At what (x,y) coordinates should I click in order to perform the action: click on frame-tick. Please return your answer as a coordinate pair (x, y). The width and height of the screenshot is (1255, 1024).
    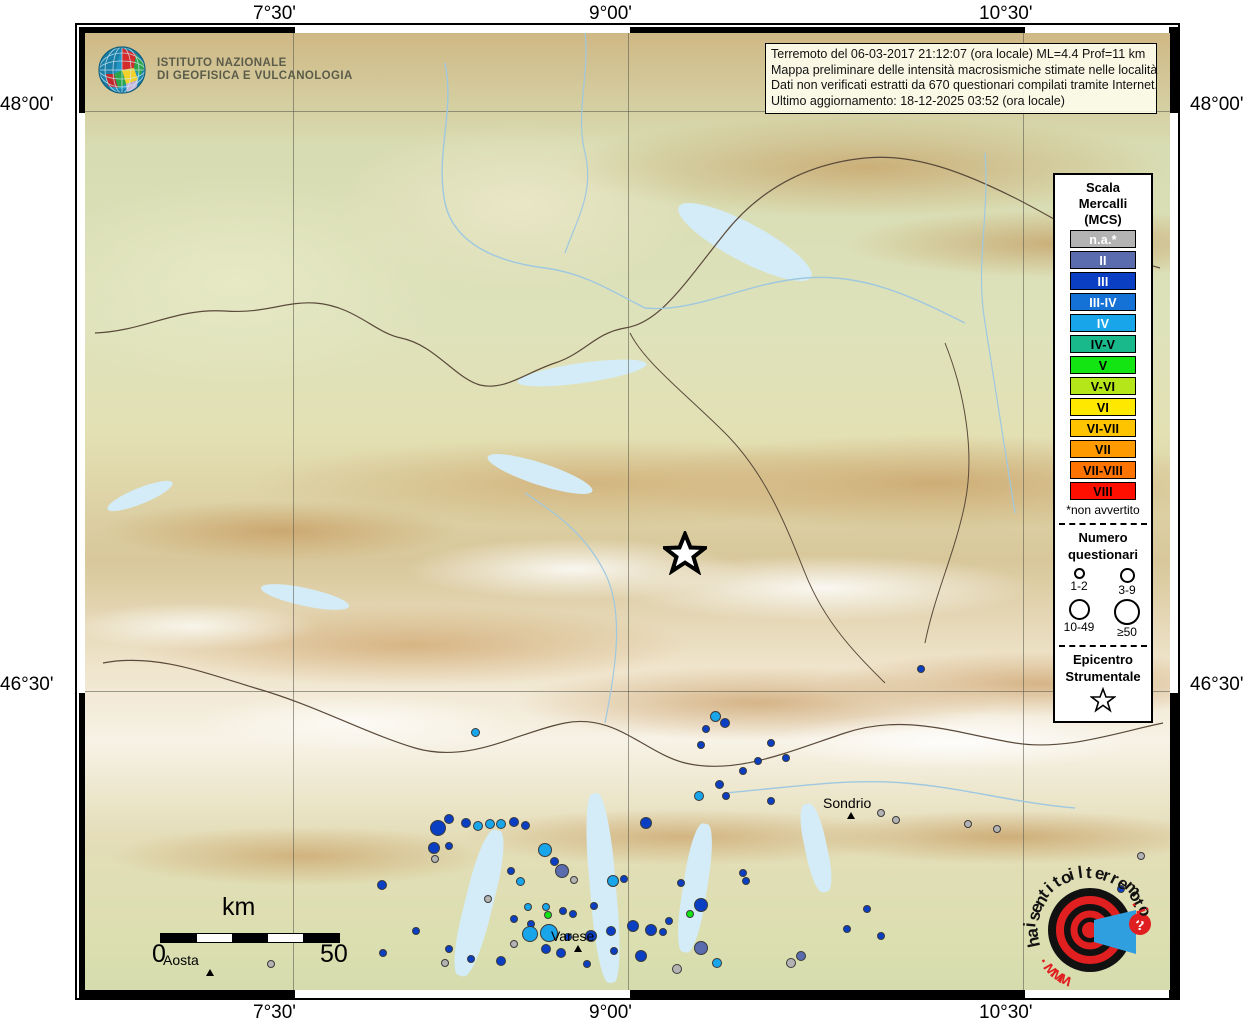
    Looking at the image, I should click on (827, 993).